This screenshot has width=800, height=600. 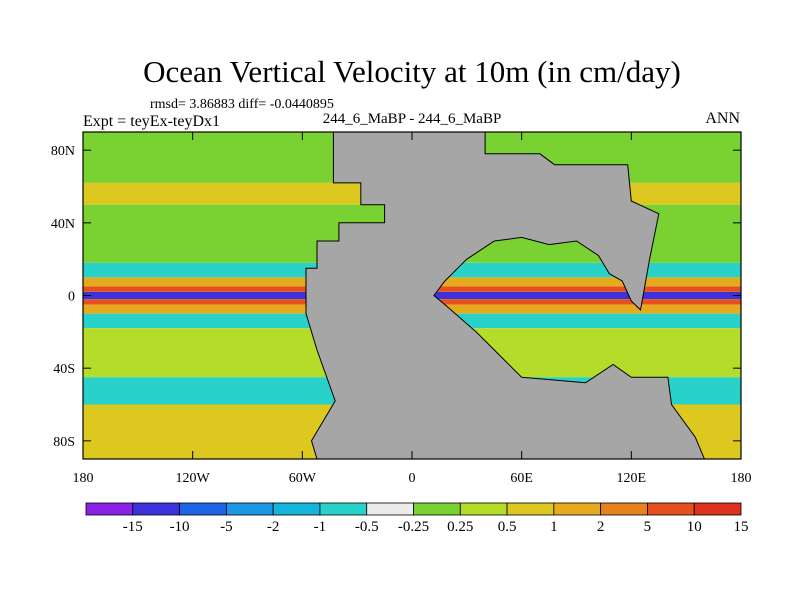 What do you see at coordinates (741, 527) in the screenshot?
I see `colorbar-label-13: 15` at bounding box center [741, 527].